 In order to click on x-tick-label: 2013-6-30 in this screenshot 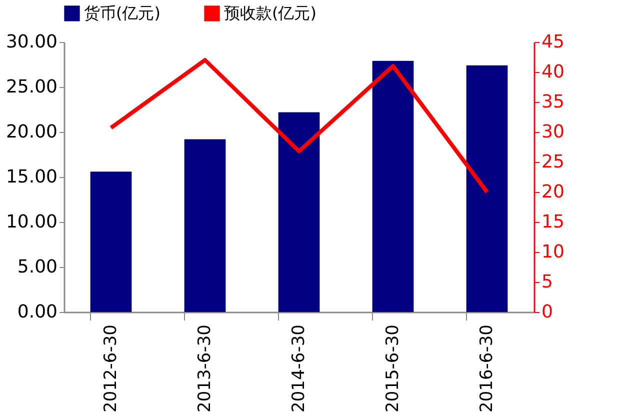, I will do `click(205, 368)`.